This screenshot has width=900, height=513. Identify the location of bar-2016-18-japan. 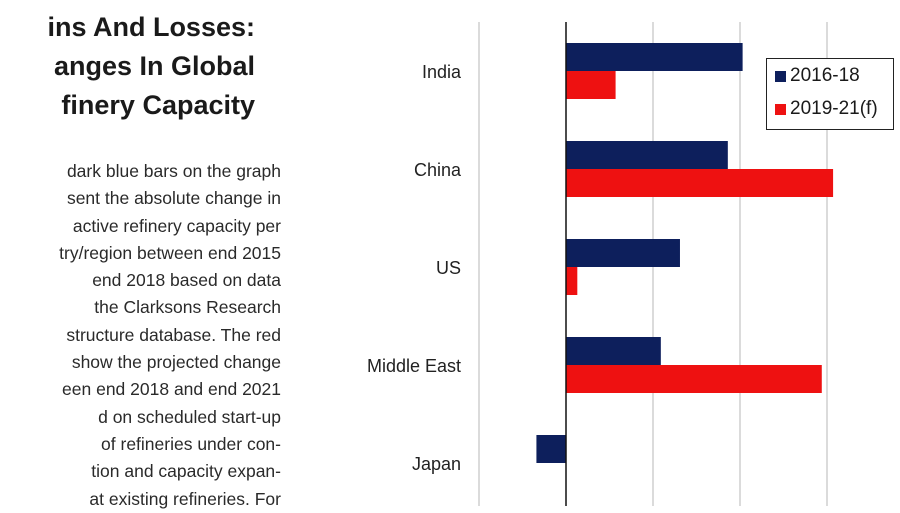
(551, 449).